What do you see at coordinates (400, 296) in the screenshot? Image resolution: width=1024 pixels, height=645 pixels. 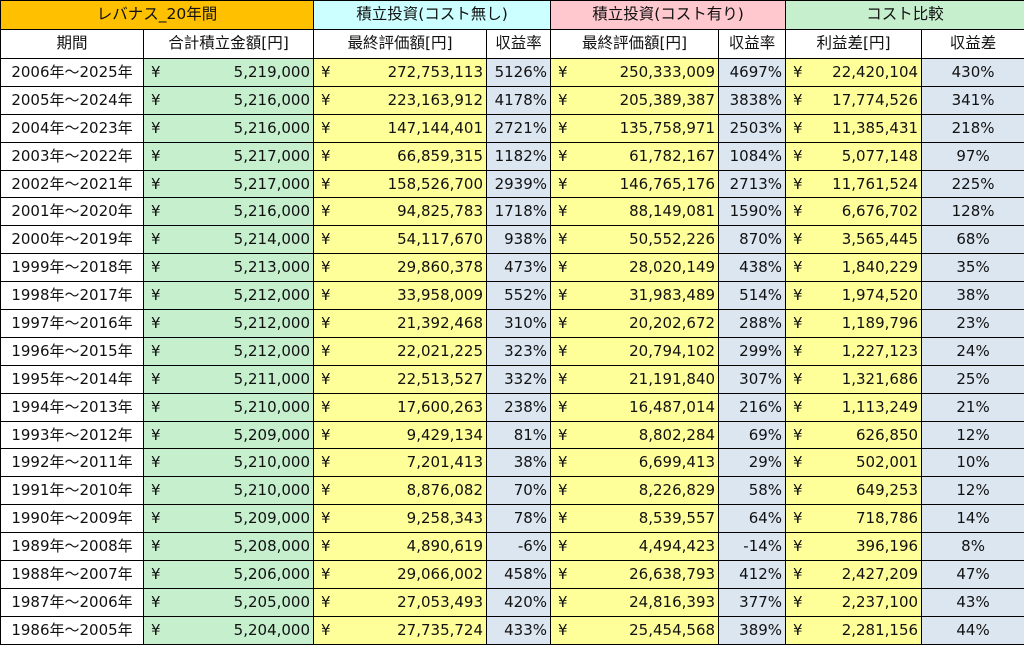 I see `final-nocost-cell: ¥33,958,009` at bounding box center [400, 296].